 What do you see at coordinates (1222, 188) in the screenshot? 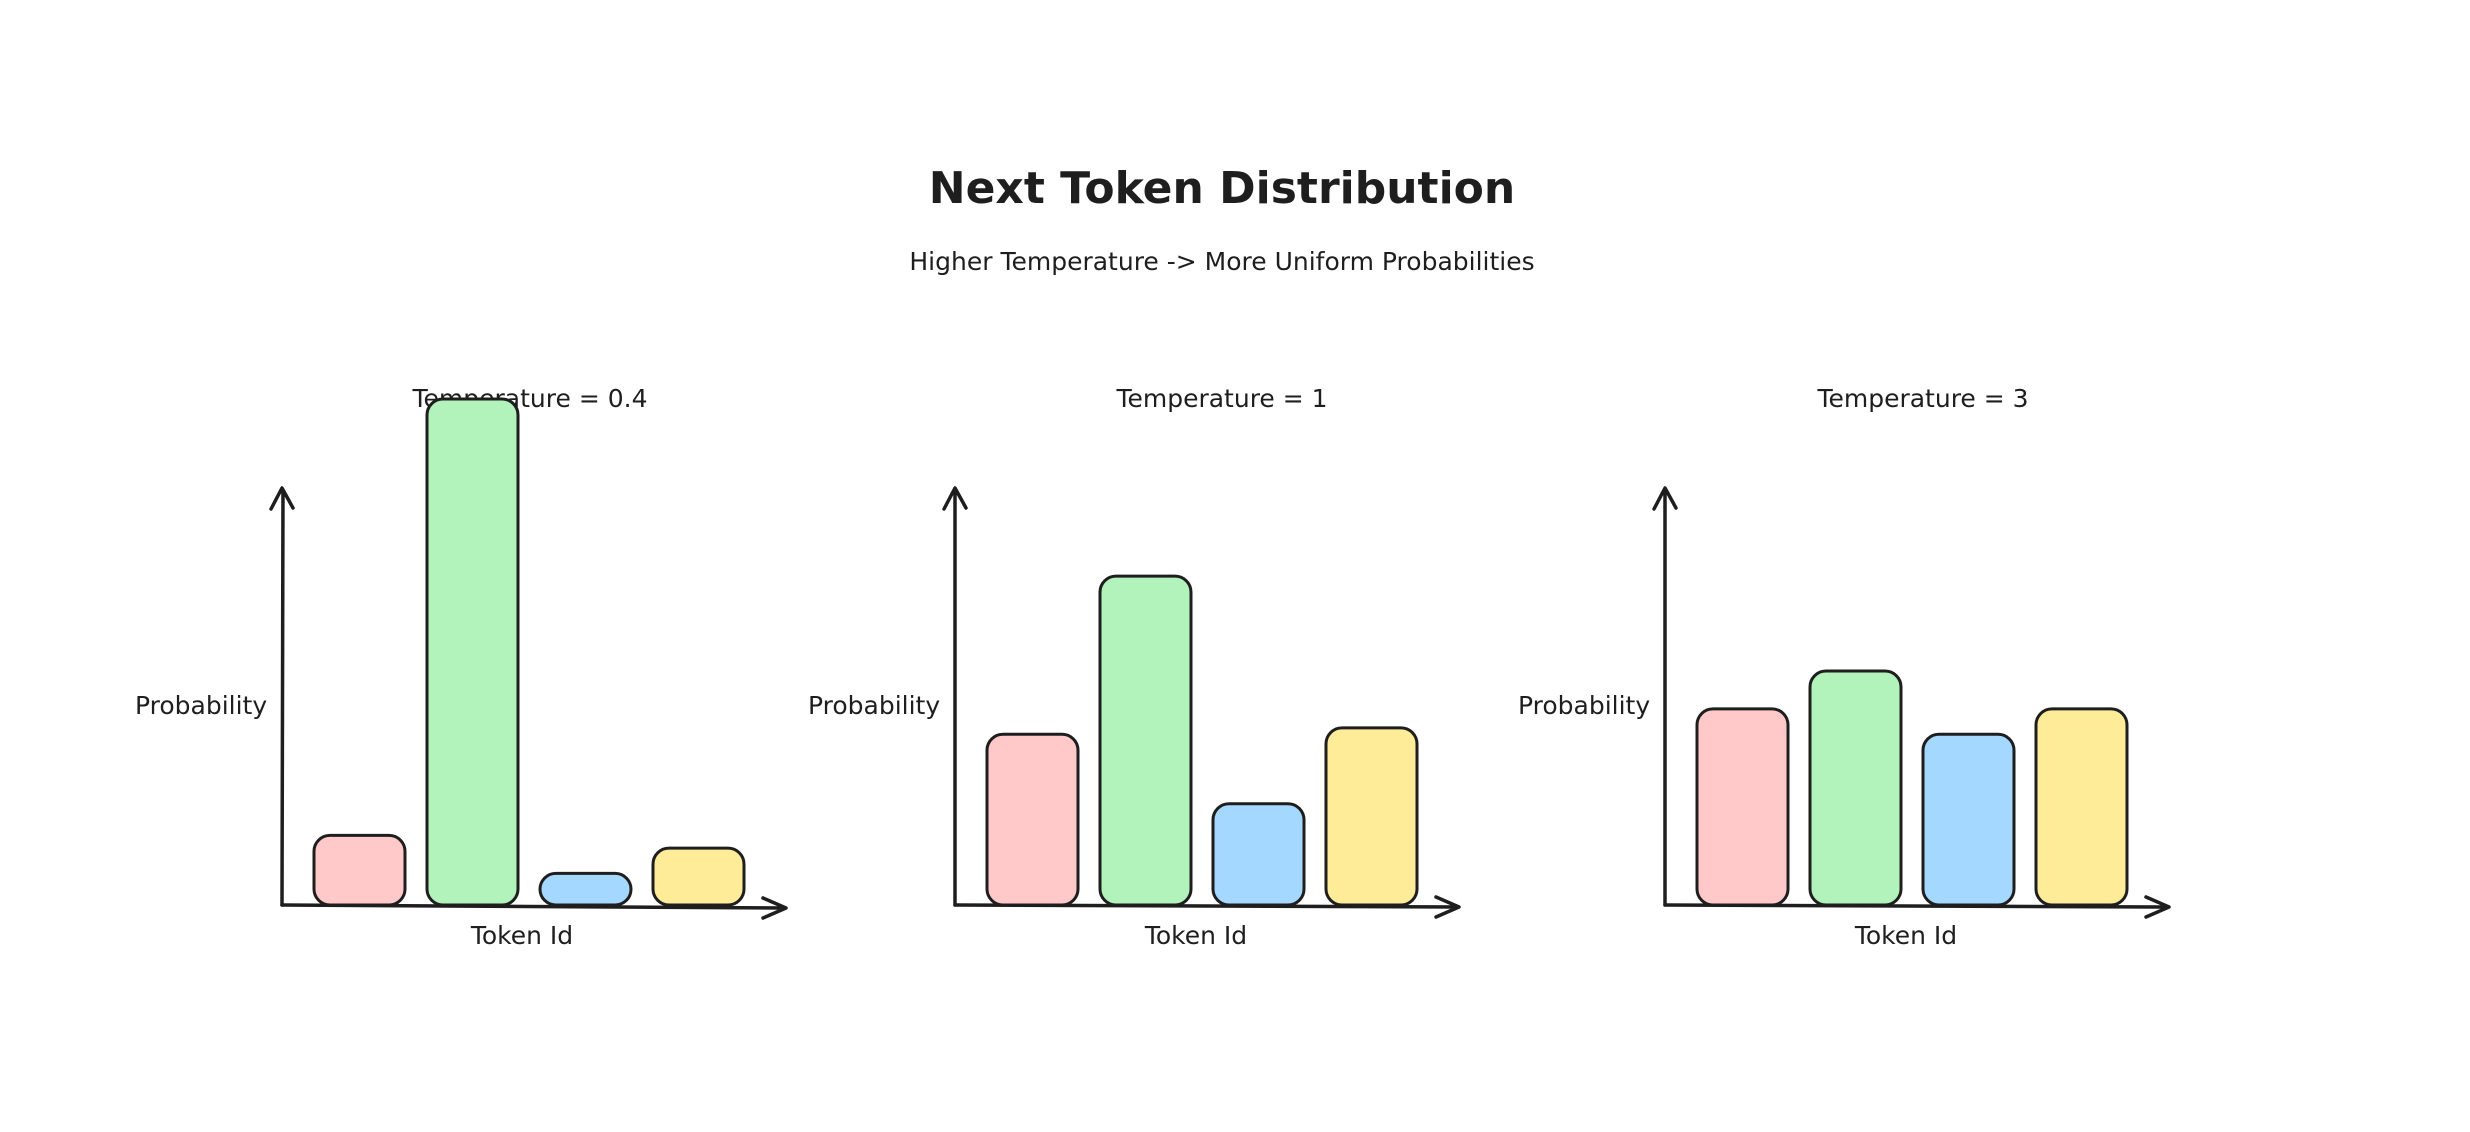
I see `chart-main-title: Next Token Distribution` at bounding box center [1222, 188].